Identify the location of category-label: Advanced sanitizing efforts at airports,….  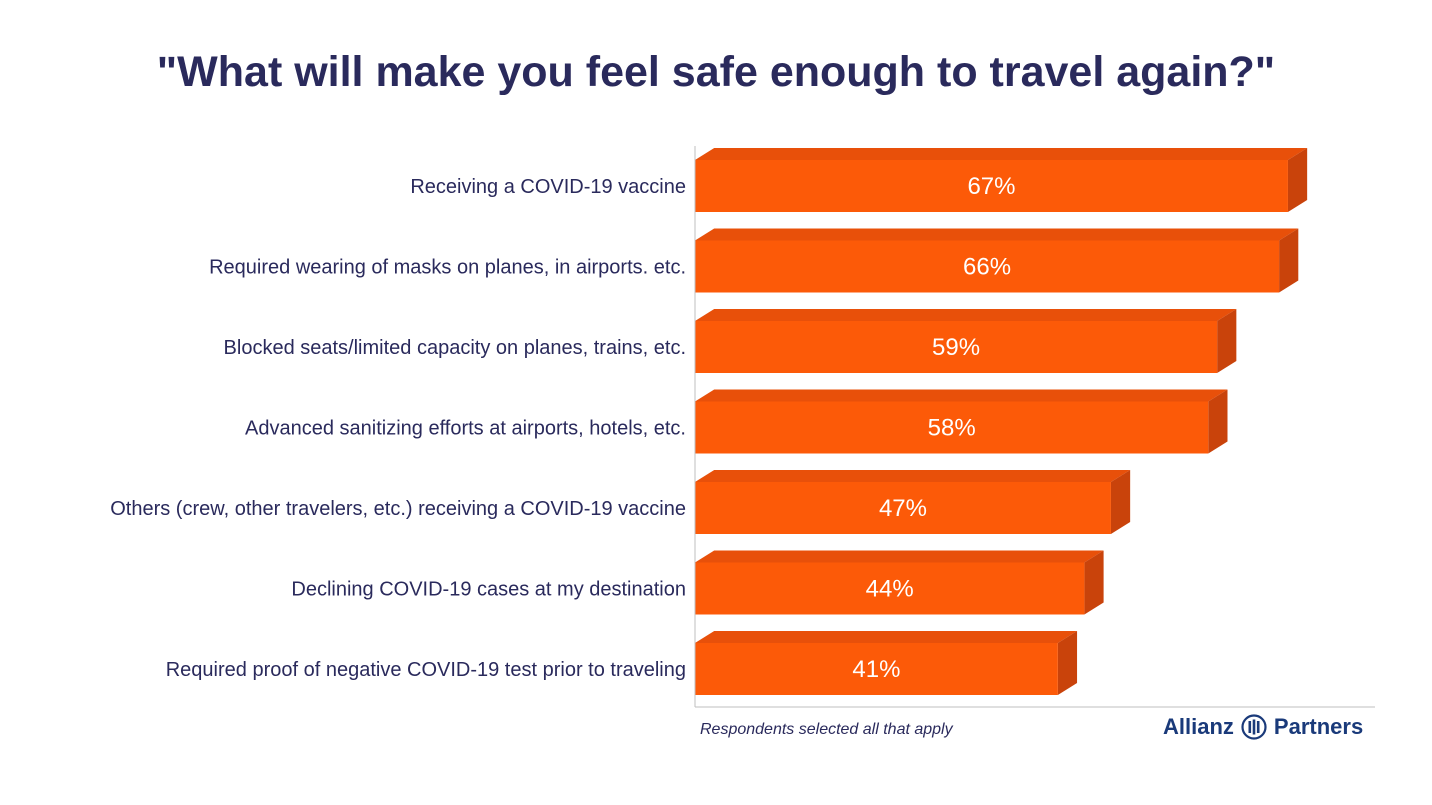
(465, 429).